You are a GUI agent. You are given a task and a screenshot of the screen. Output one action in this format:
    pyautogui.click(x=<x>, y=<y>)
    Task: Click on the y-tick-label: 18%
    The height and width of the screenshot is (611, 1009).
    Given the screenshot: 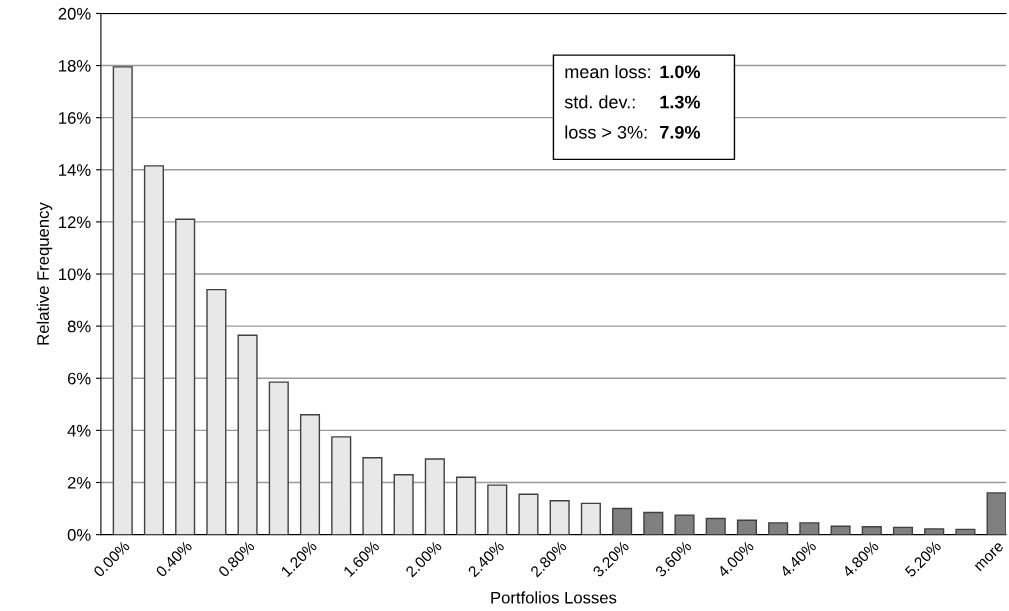 What is the action you would take?
    pyautogui.click(x=75, y=65)
    